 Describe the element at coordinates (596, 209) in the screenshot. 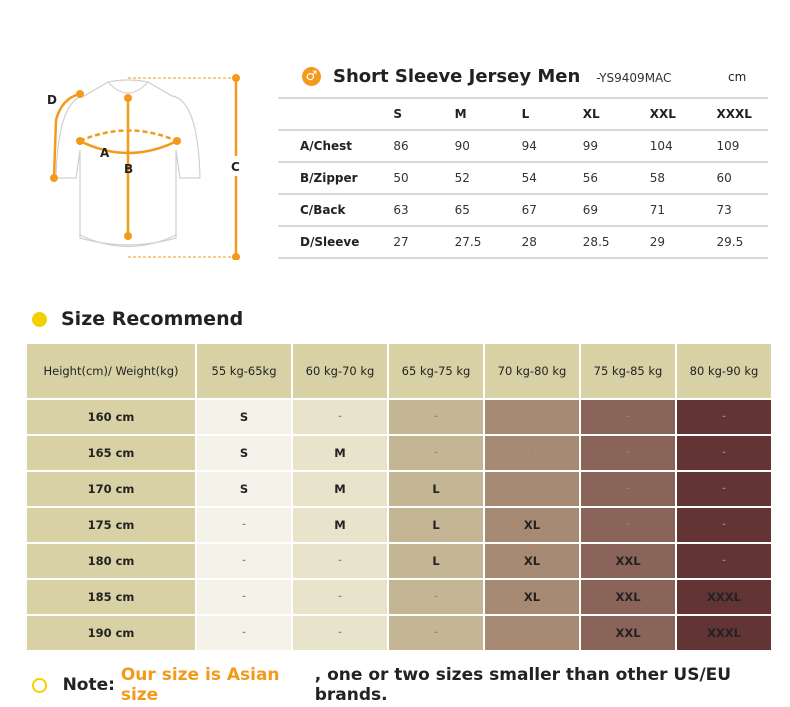

I see `measurement-value: 69` at that location.